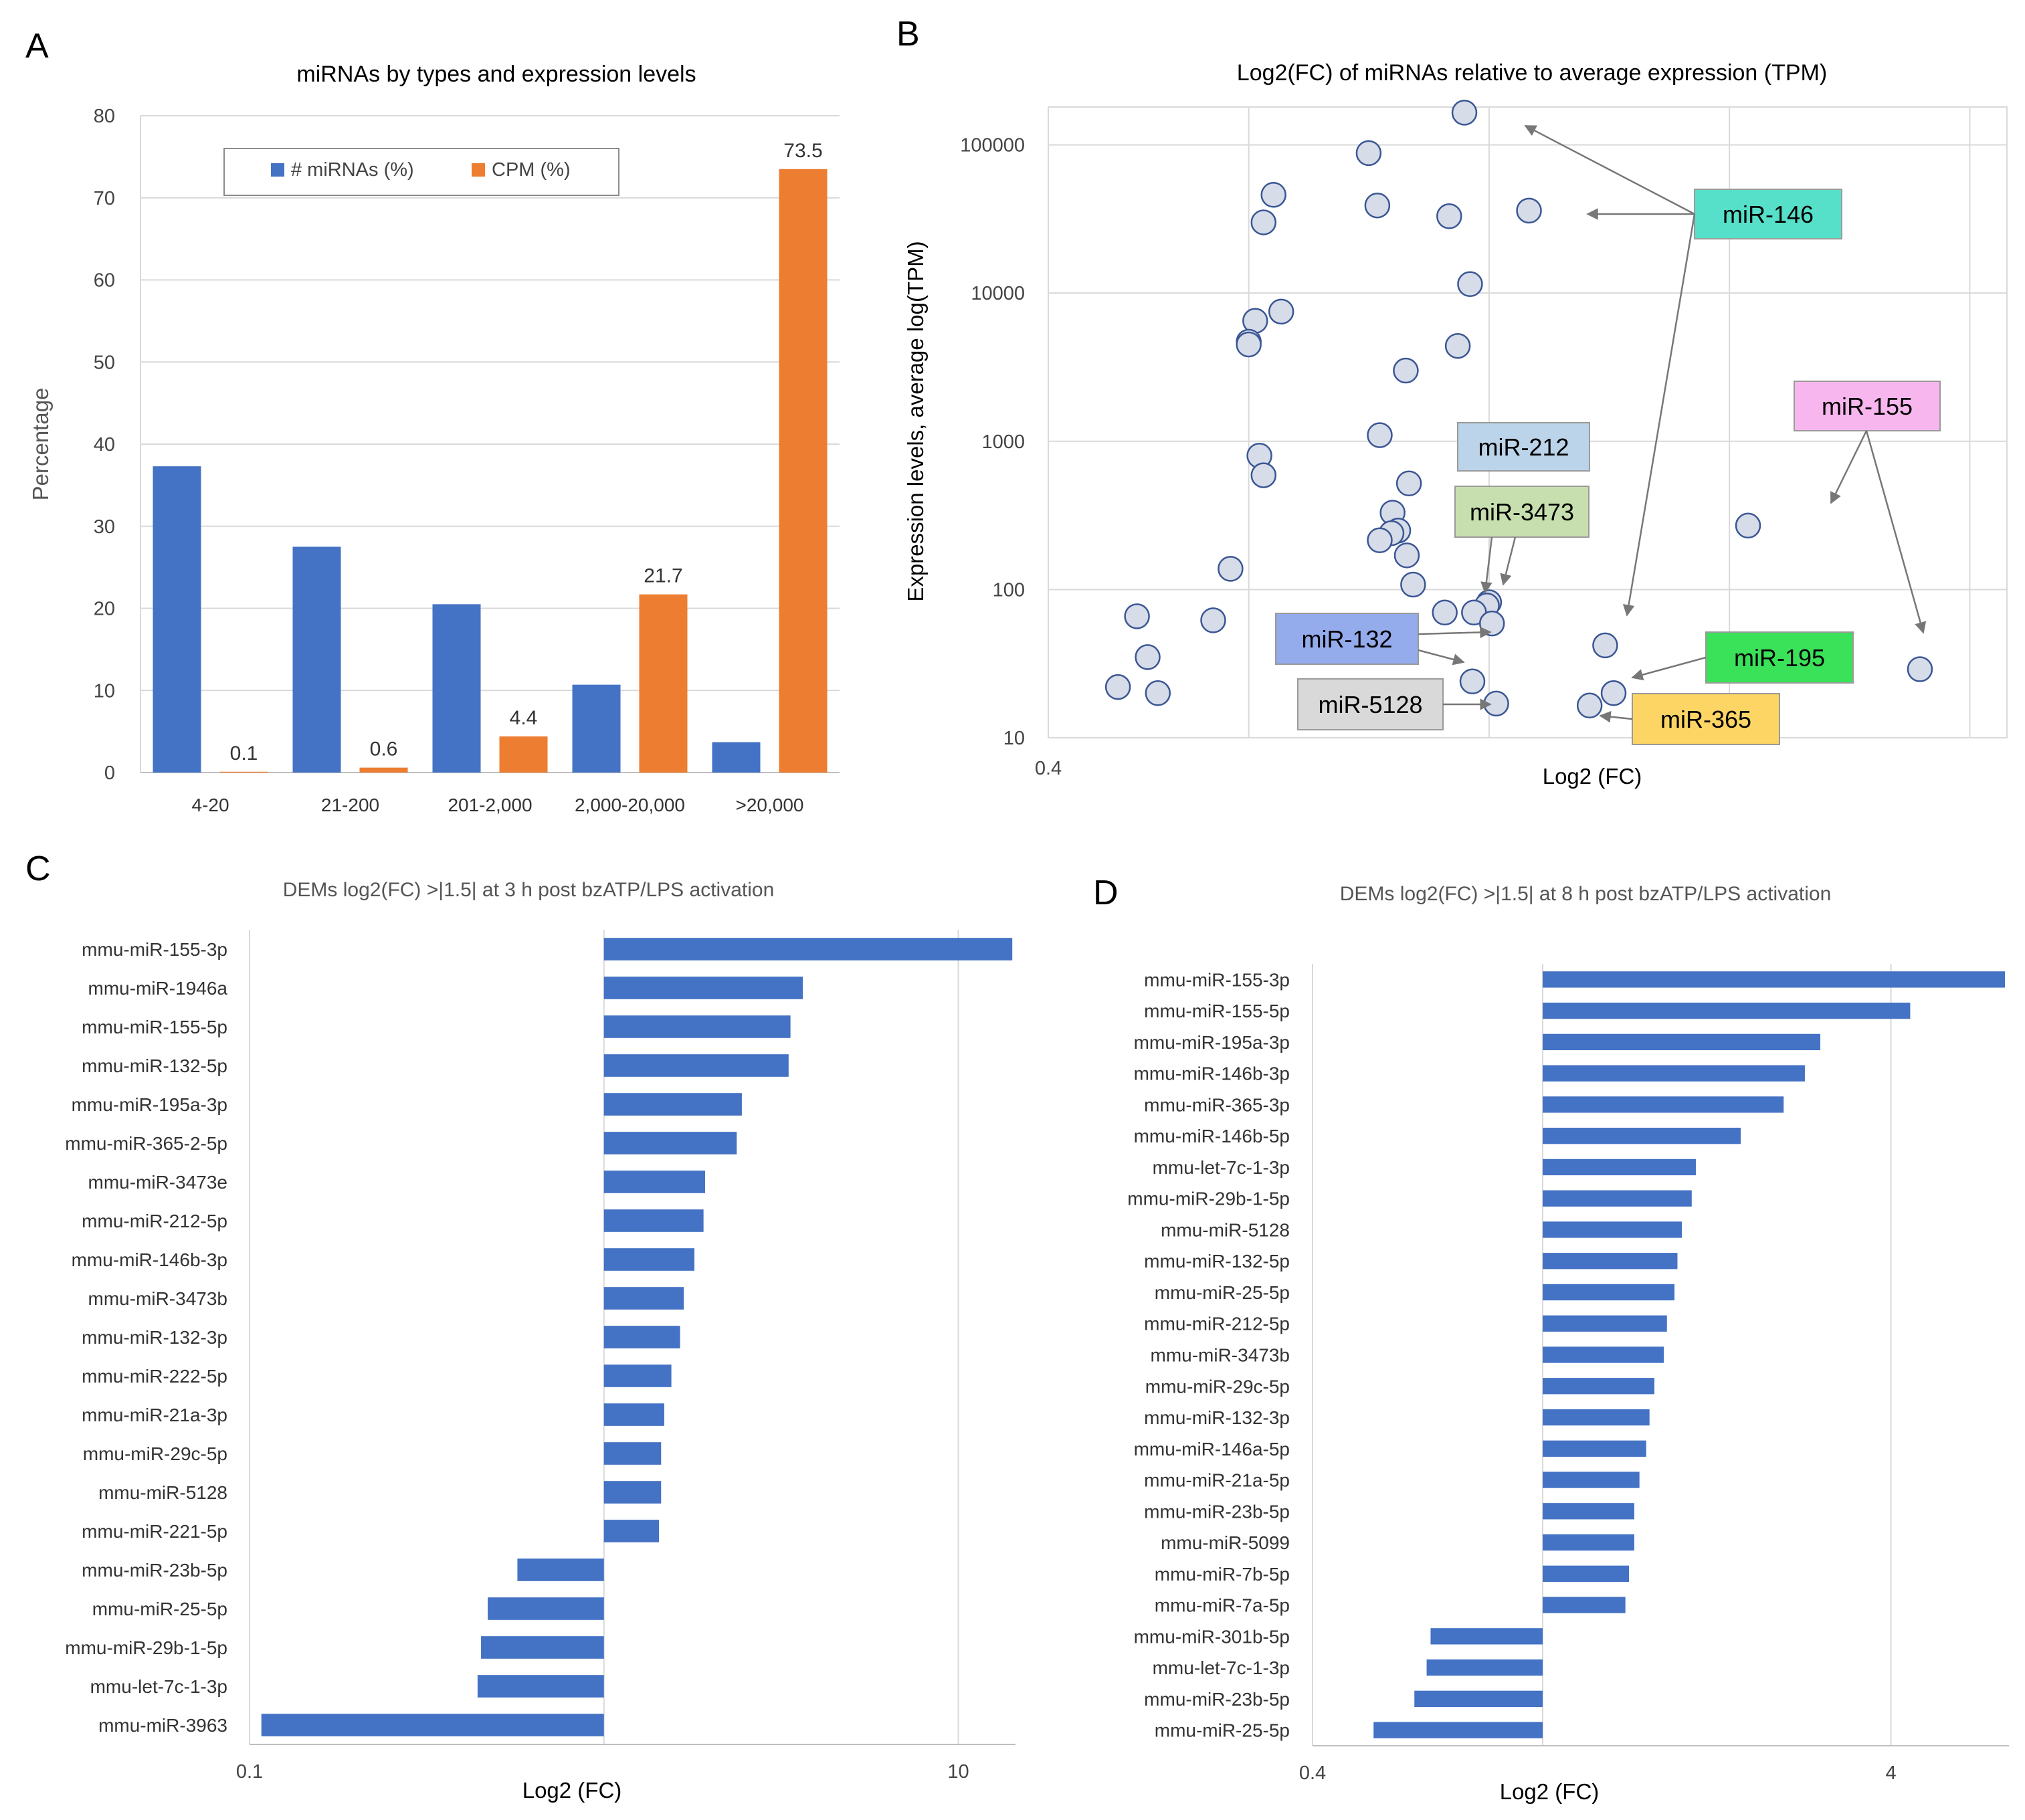 The width and height of the screenshot is (2025, 1820). What do you see at coordinates (916, 421) in the screenshot?
I see `y-axis-label: Expression levels, average log(TPM)` at bounding box center [916, 421].